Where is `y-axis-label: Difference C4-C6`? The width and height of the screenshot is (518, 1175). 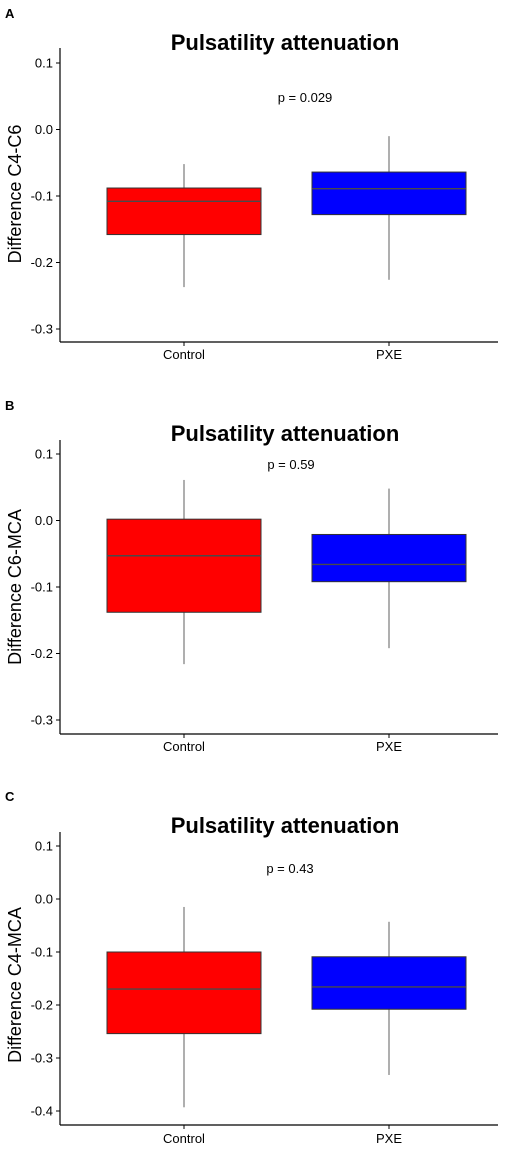 y-axis-label: Difference C4-C6 is located at coordinates (15, 194).